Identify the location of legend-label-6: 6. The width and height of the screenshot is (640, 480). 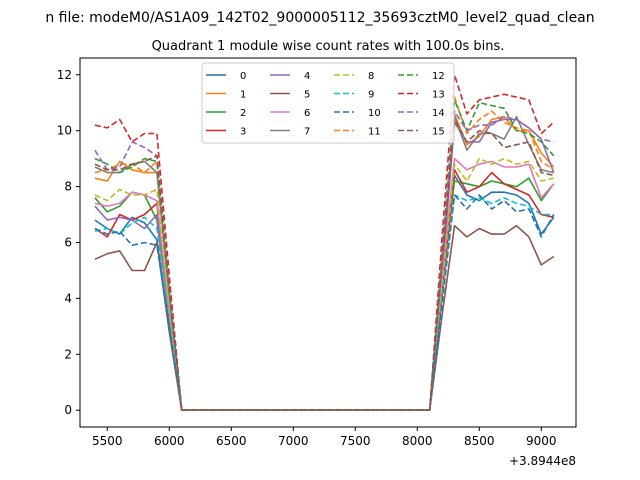
(307, 113).